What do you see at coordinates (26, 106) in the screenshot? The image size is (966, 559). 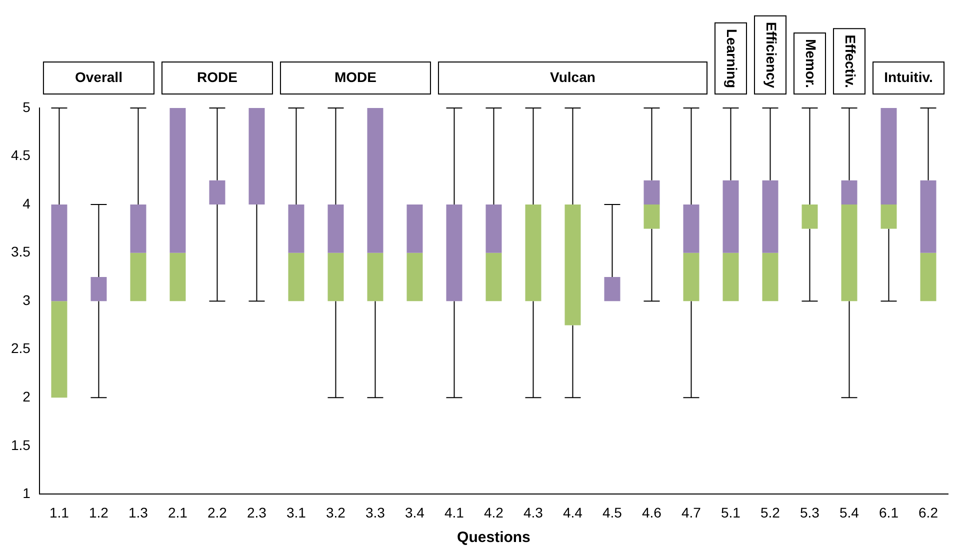 I see `y-tick-label: 5` at bounding box center [26, 106].